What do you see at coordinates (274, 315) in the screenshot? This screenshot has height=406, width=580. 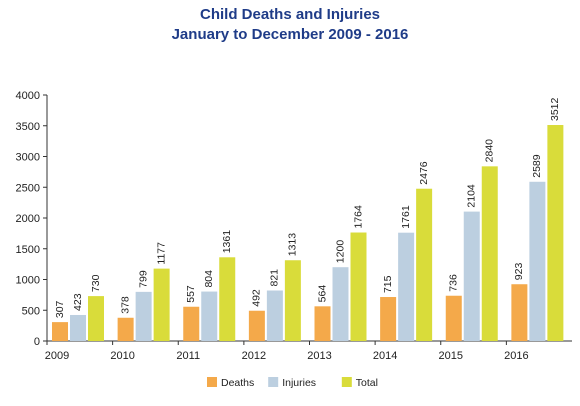 I see `bar-injuries-2012` at bounding box center [274, 315].